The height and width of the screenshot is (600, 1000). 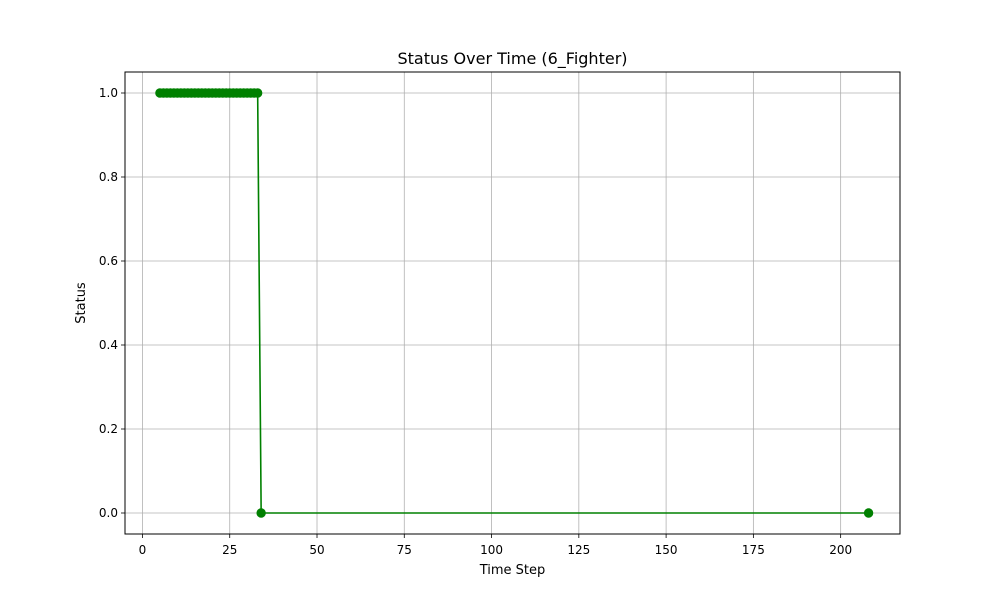 I want to click on x-tick-label: 25, so click(x=229, y=550).